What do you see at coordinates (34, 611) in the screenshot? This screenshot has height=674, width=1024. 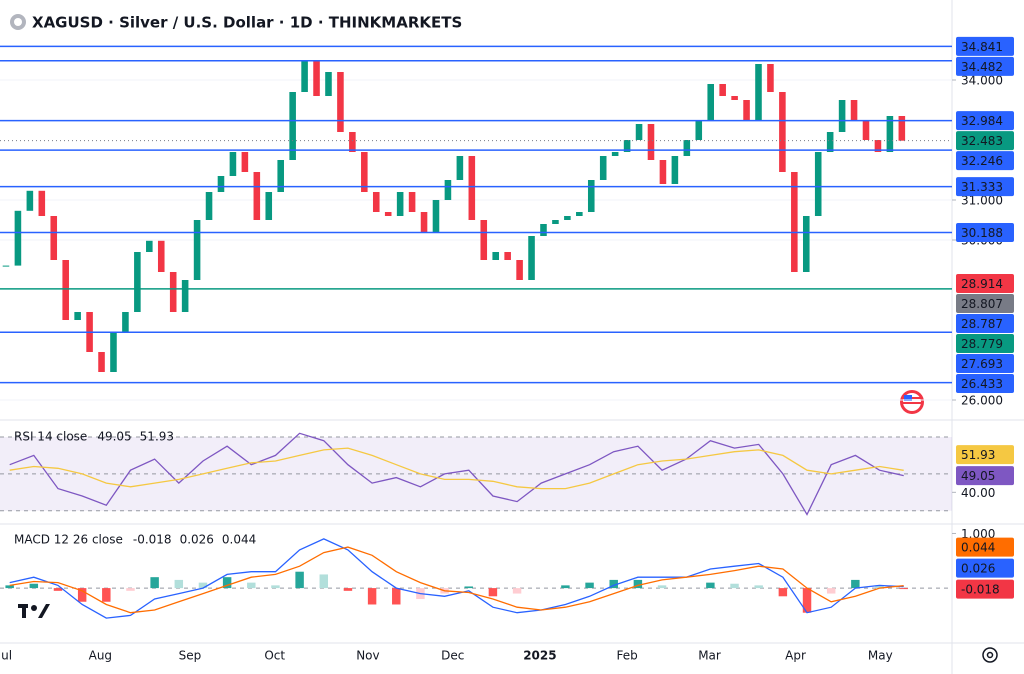 I see `logo` at bounding box center [34, 611].